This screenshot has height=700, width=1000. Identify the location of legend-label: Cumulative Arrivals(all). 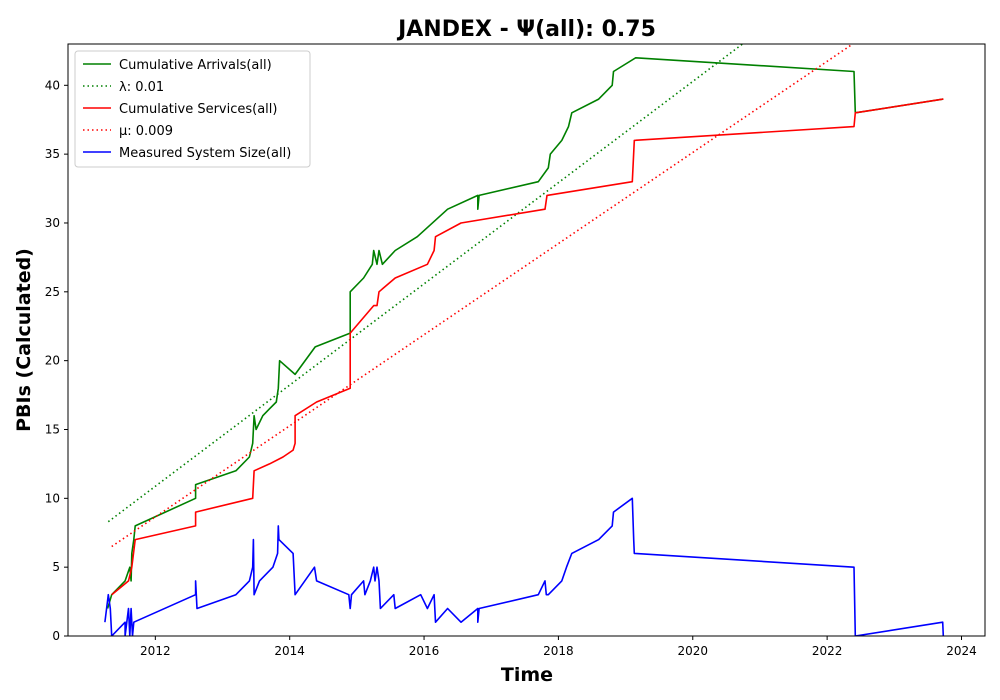
(195, 65).